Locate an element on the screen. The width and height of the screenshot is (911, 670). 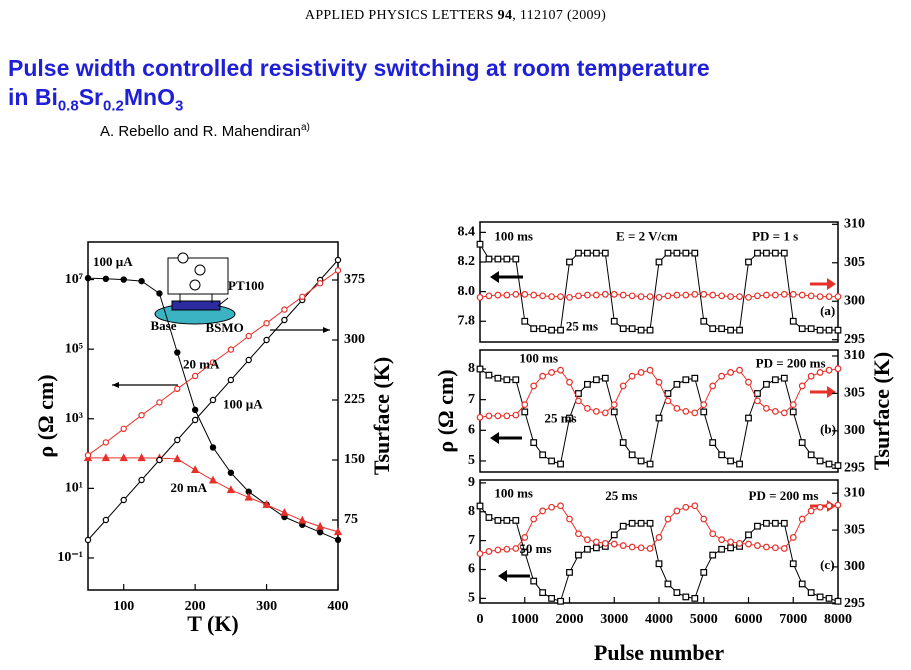
y-tick-label: 10¹ is located at coordinates (74, 488).